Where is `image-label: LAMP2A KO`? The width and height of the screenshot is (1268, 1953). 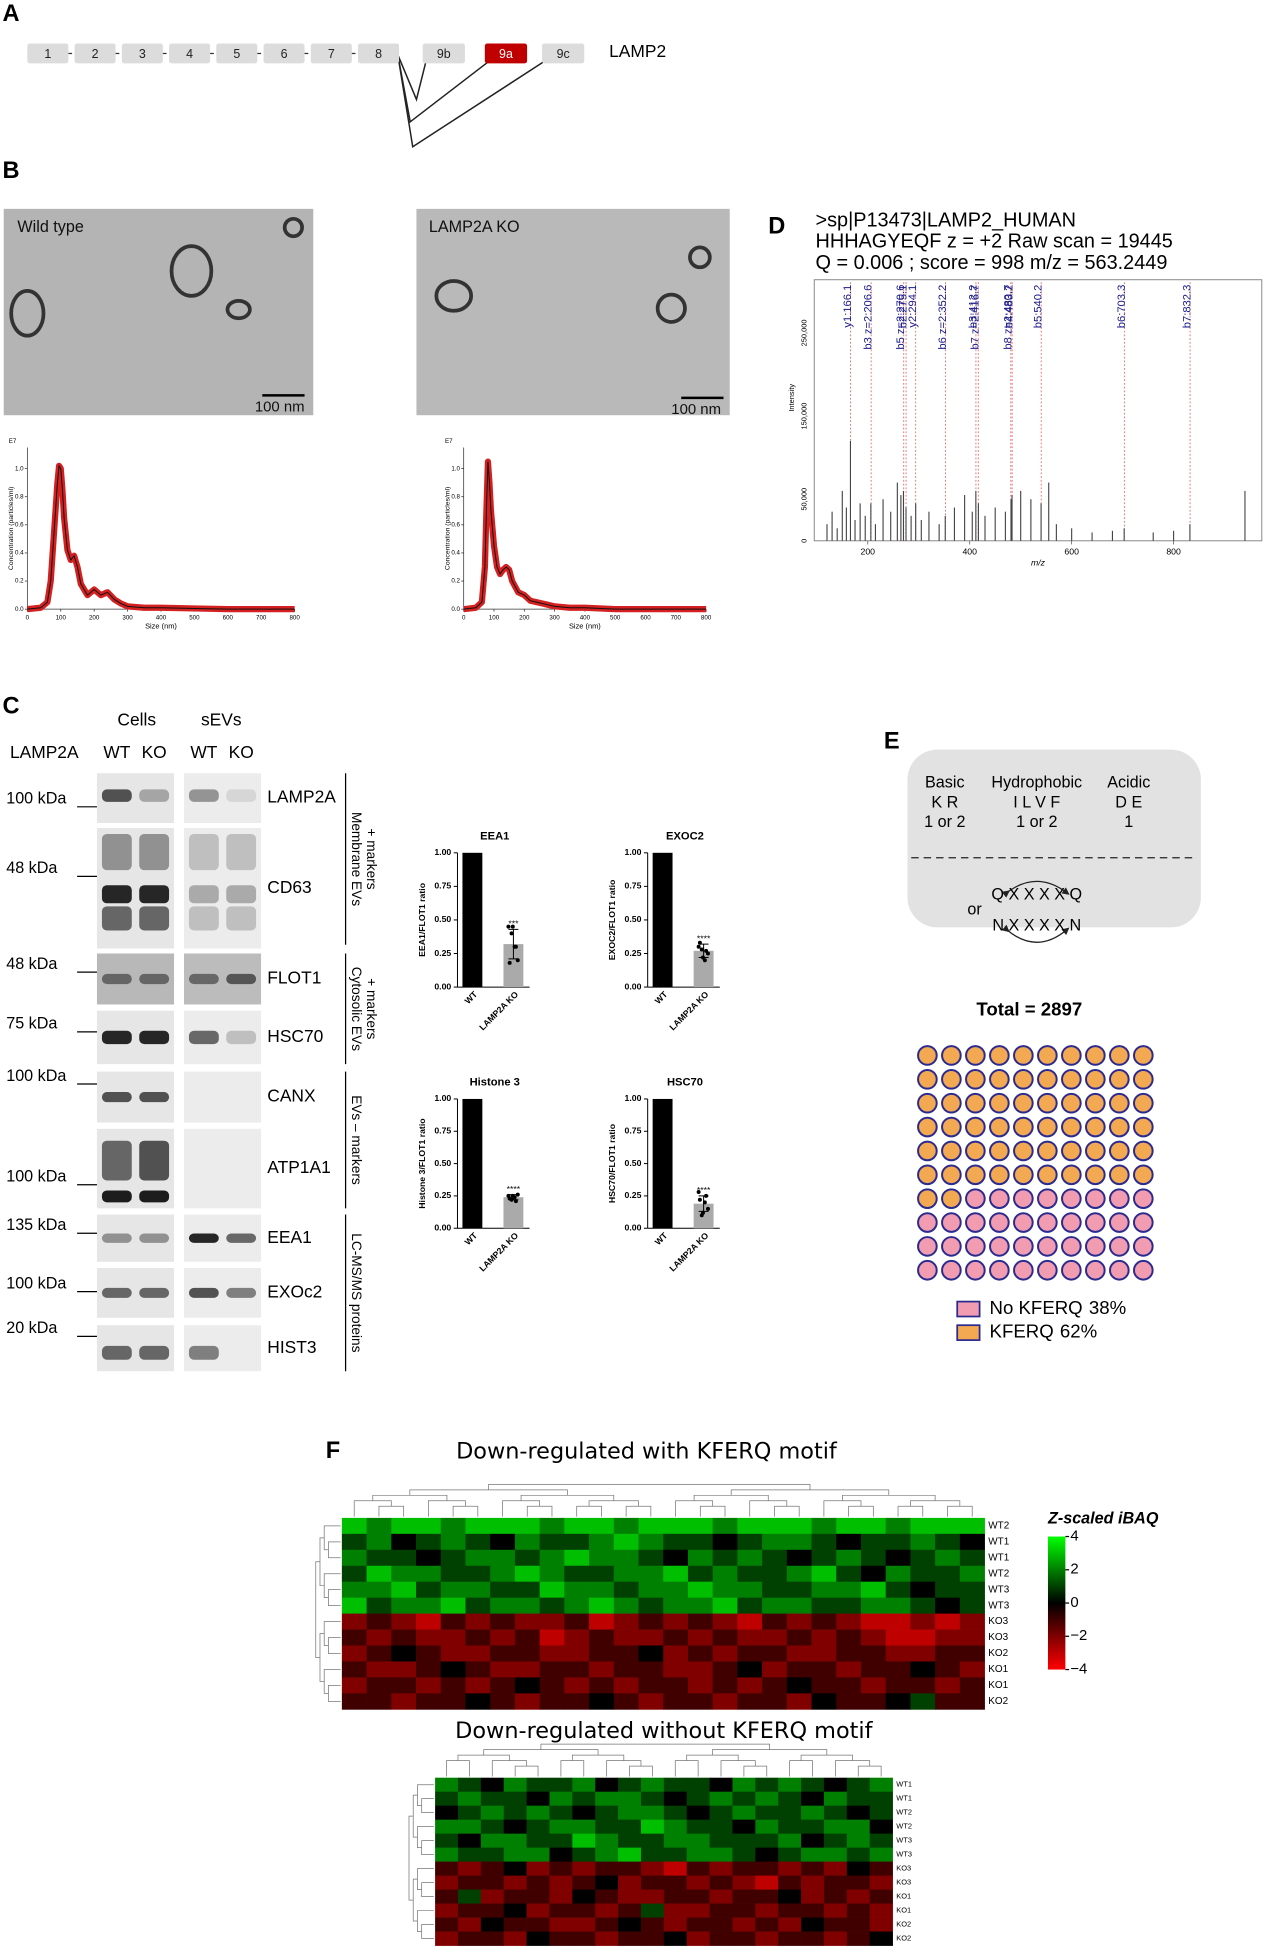
image-label: LAMP2A KO is located at coordinates (474, 227).